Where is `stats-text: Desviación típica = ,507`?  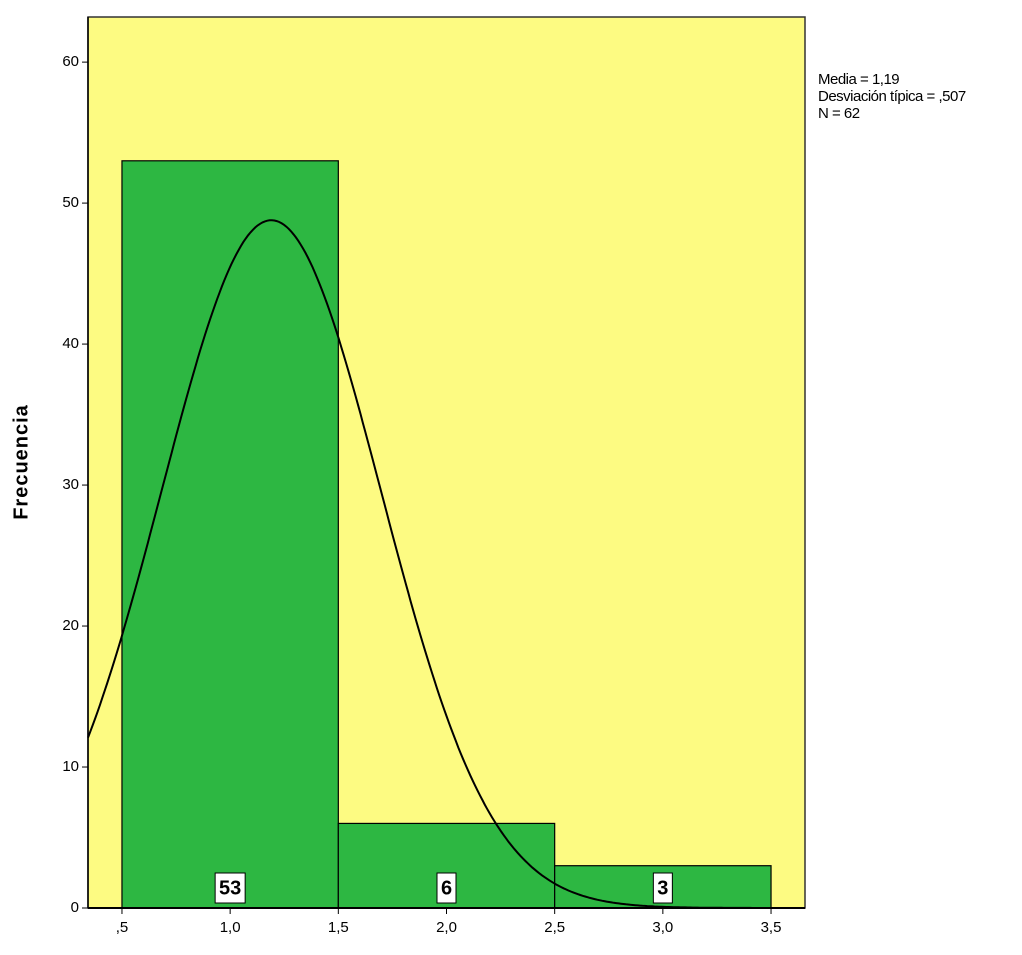
stats-text: Desviación típica = ,507 is located at coordinates (892, 96).